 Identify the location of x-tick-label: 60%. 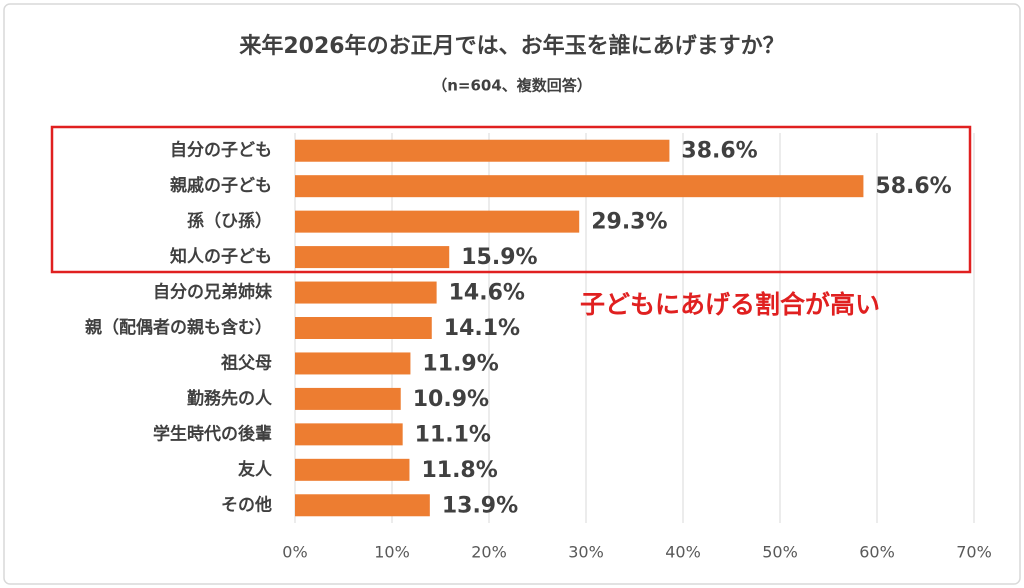
(877, 552).